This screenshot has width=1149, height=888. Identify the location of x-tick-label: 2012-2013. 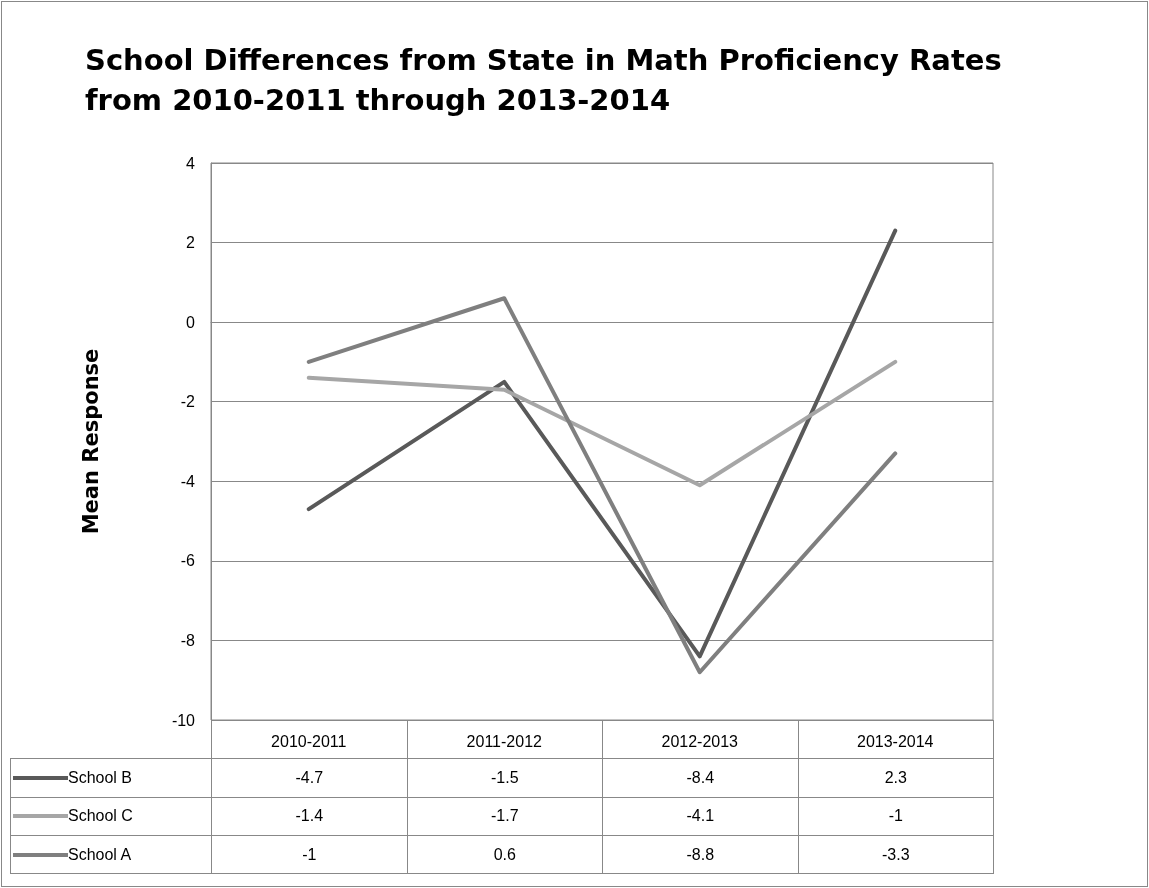
(700, 741).